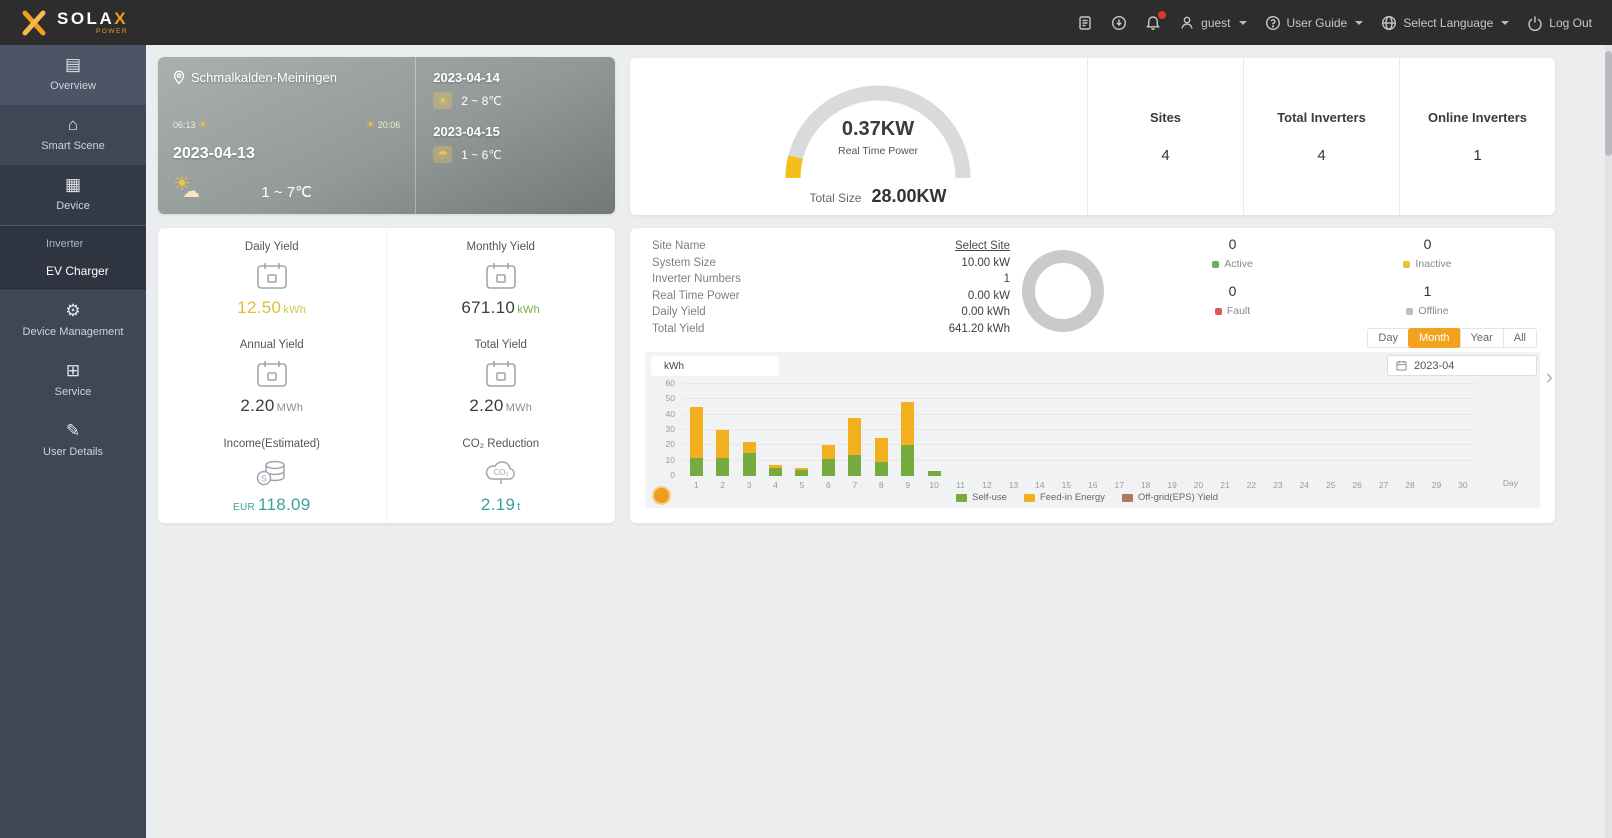  I want to click on bar-slot: 8, so click(881, 437).